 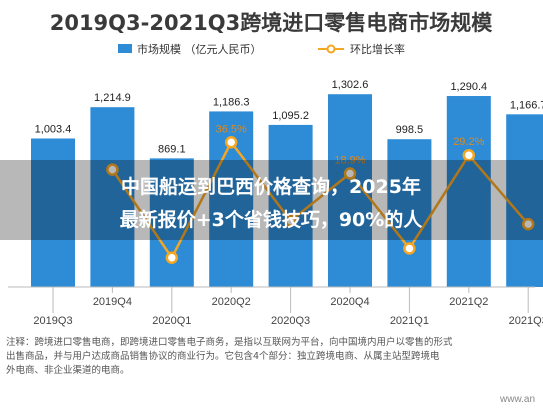 I want to click on x-tick-label-2021Q3: 2021Q3, so click(x=526, y=321).